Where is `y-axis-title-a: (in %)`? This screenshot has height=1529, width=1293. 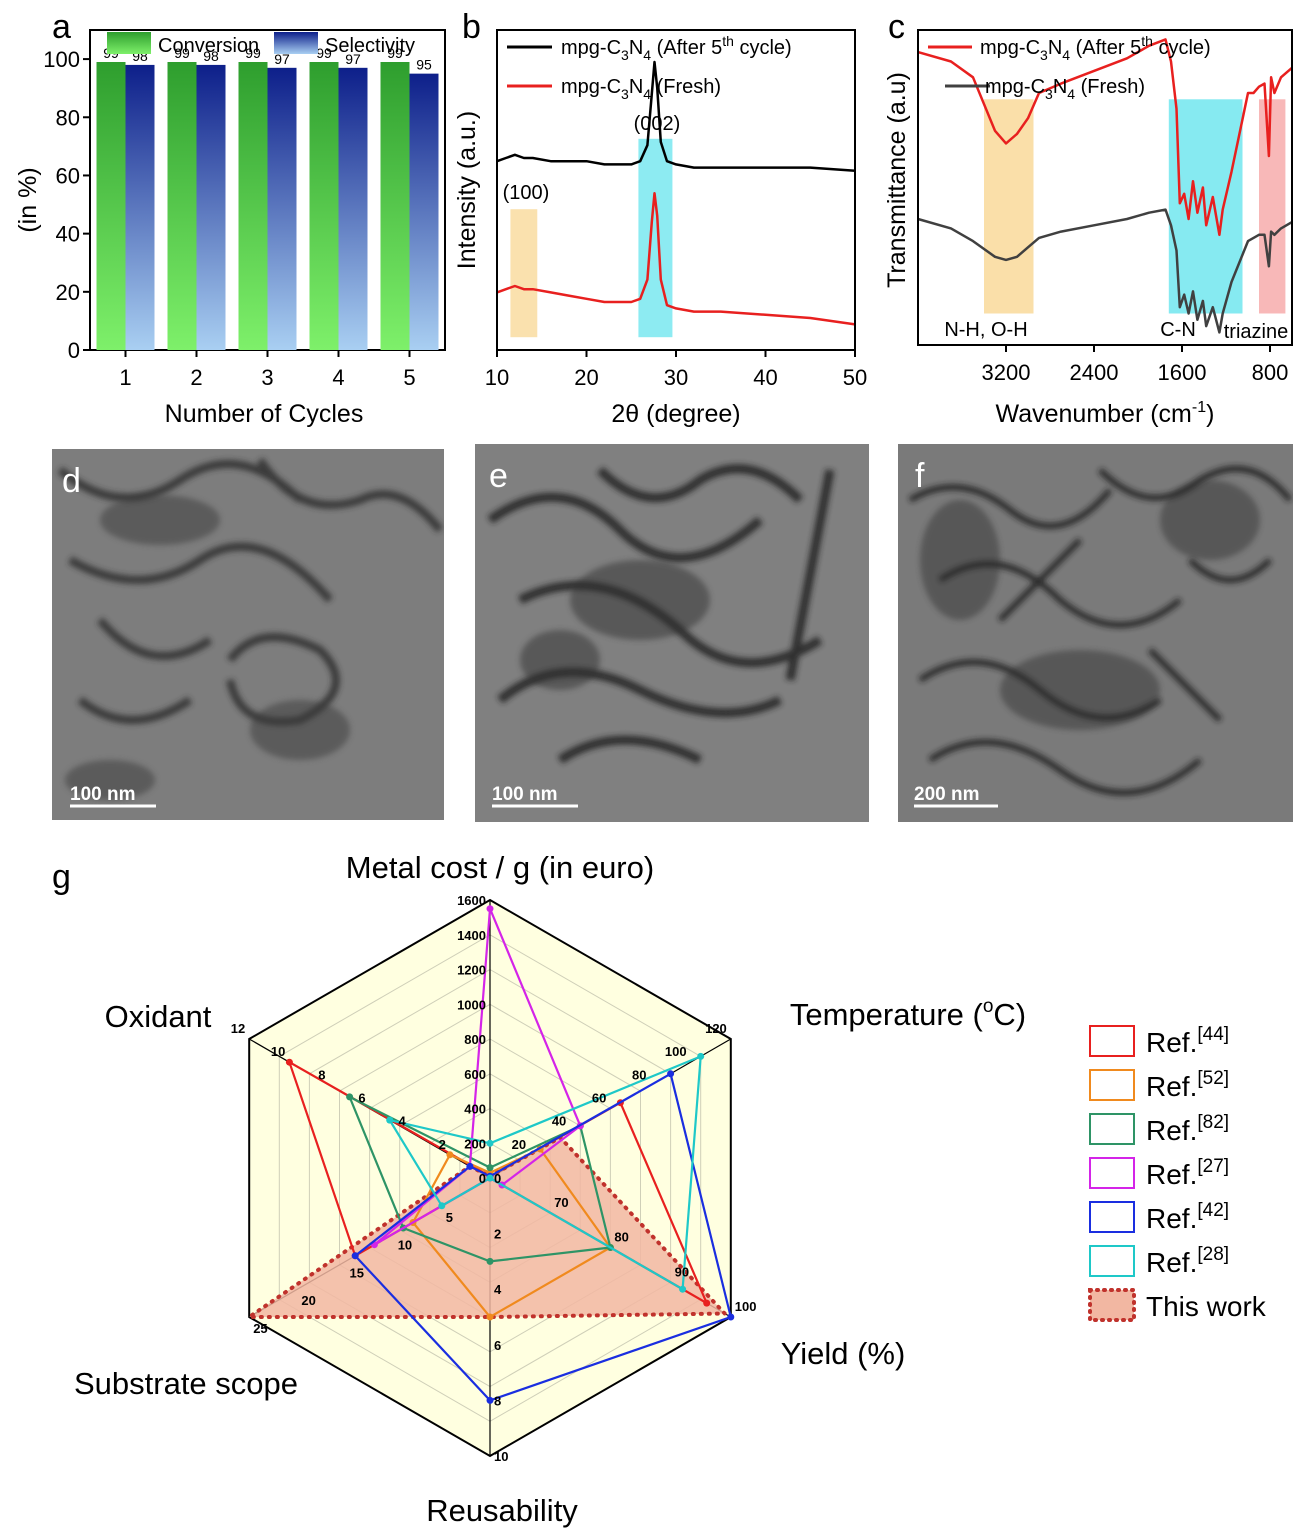 y-axis-title-a: (in %) is located at coordinates (28, 199).